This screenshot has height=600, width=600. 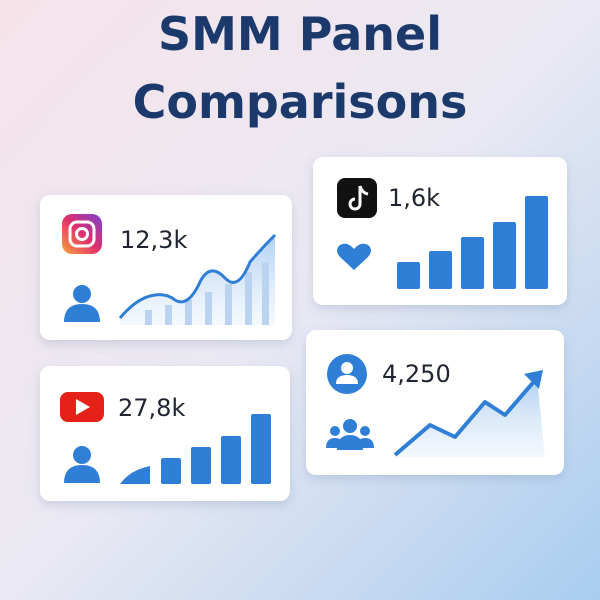 What do you see at coordinates (414, 198) in the screenshot?
I see `stat: 1,6k` at bounding box center [414, 198].